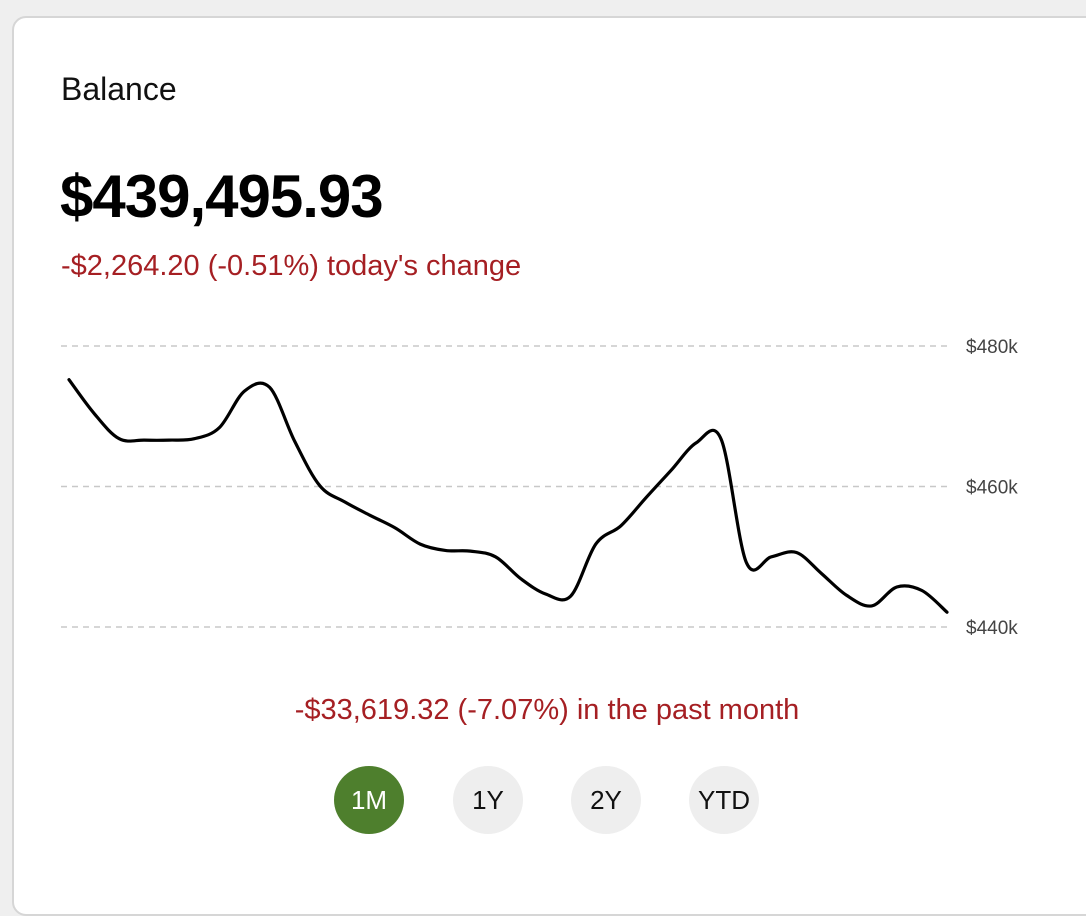  What do you see at coordinates (547, 710) in the screenshot?
I see `period-change: -$33,619.32 (-7.07%) in the past month` at bounding box center [547, 710].